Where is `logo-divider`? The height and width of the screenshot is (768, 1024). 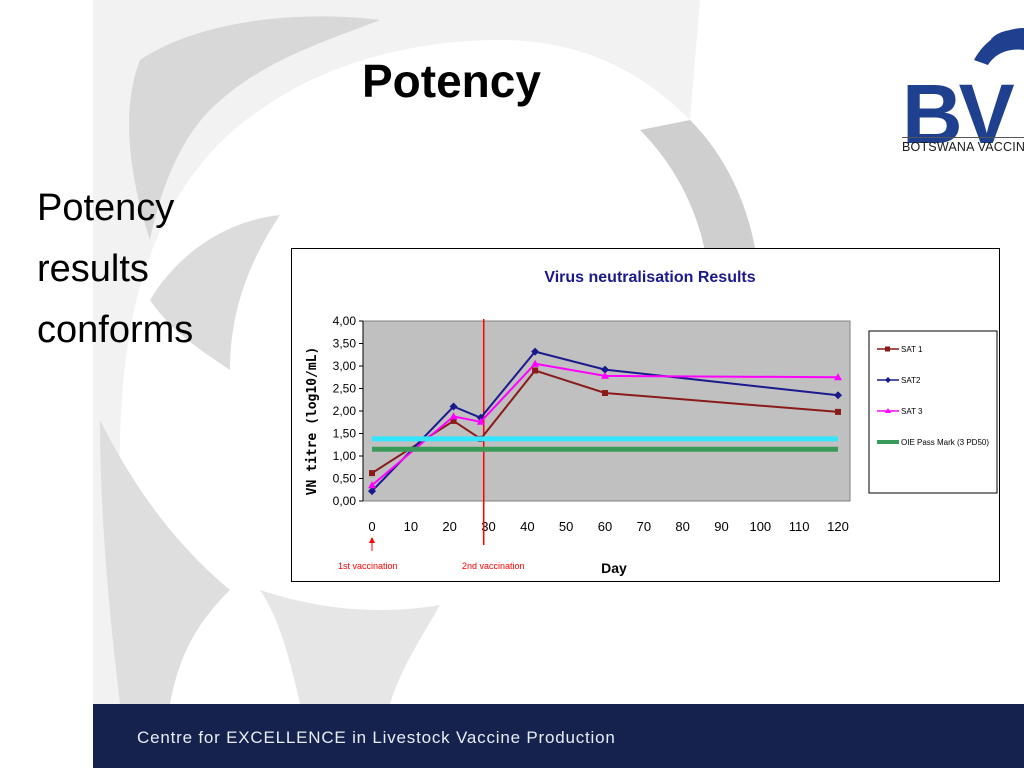
logo-divider is located at coordinates (963, 137).